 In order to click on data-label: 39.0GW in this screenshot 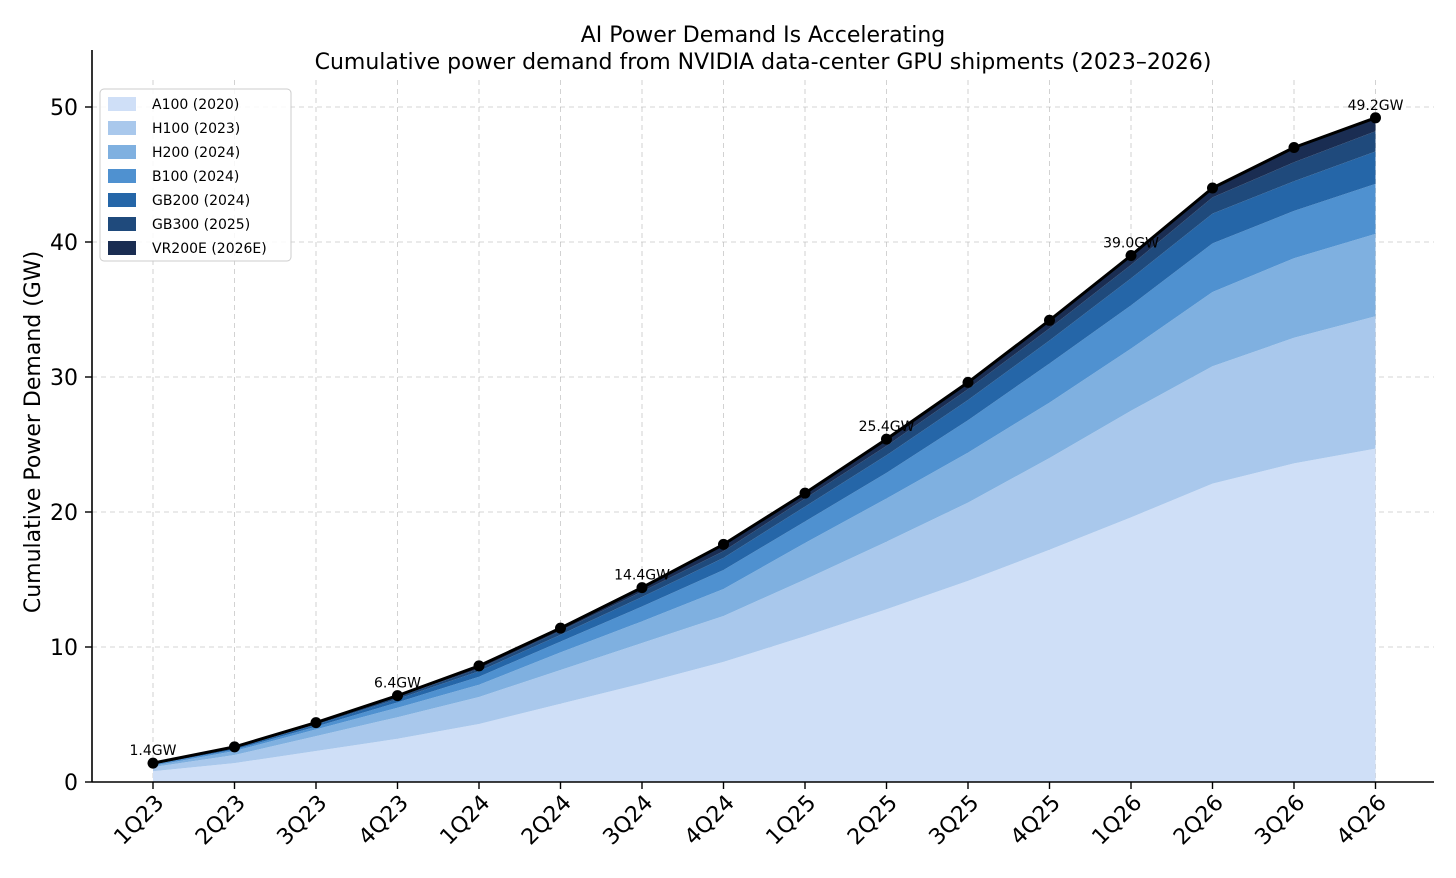, I will do `click(1131, 244)`.